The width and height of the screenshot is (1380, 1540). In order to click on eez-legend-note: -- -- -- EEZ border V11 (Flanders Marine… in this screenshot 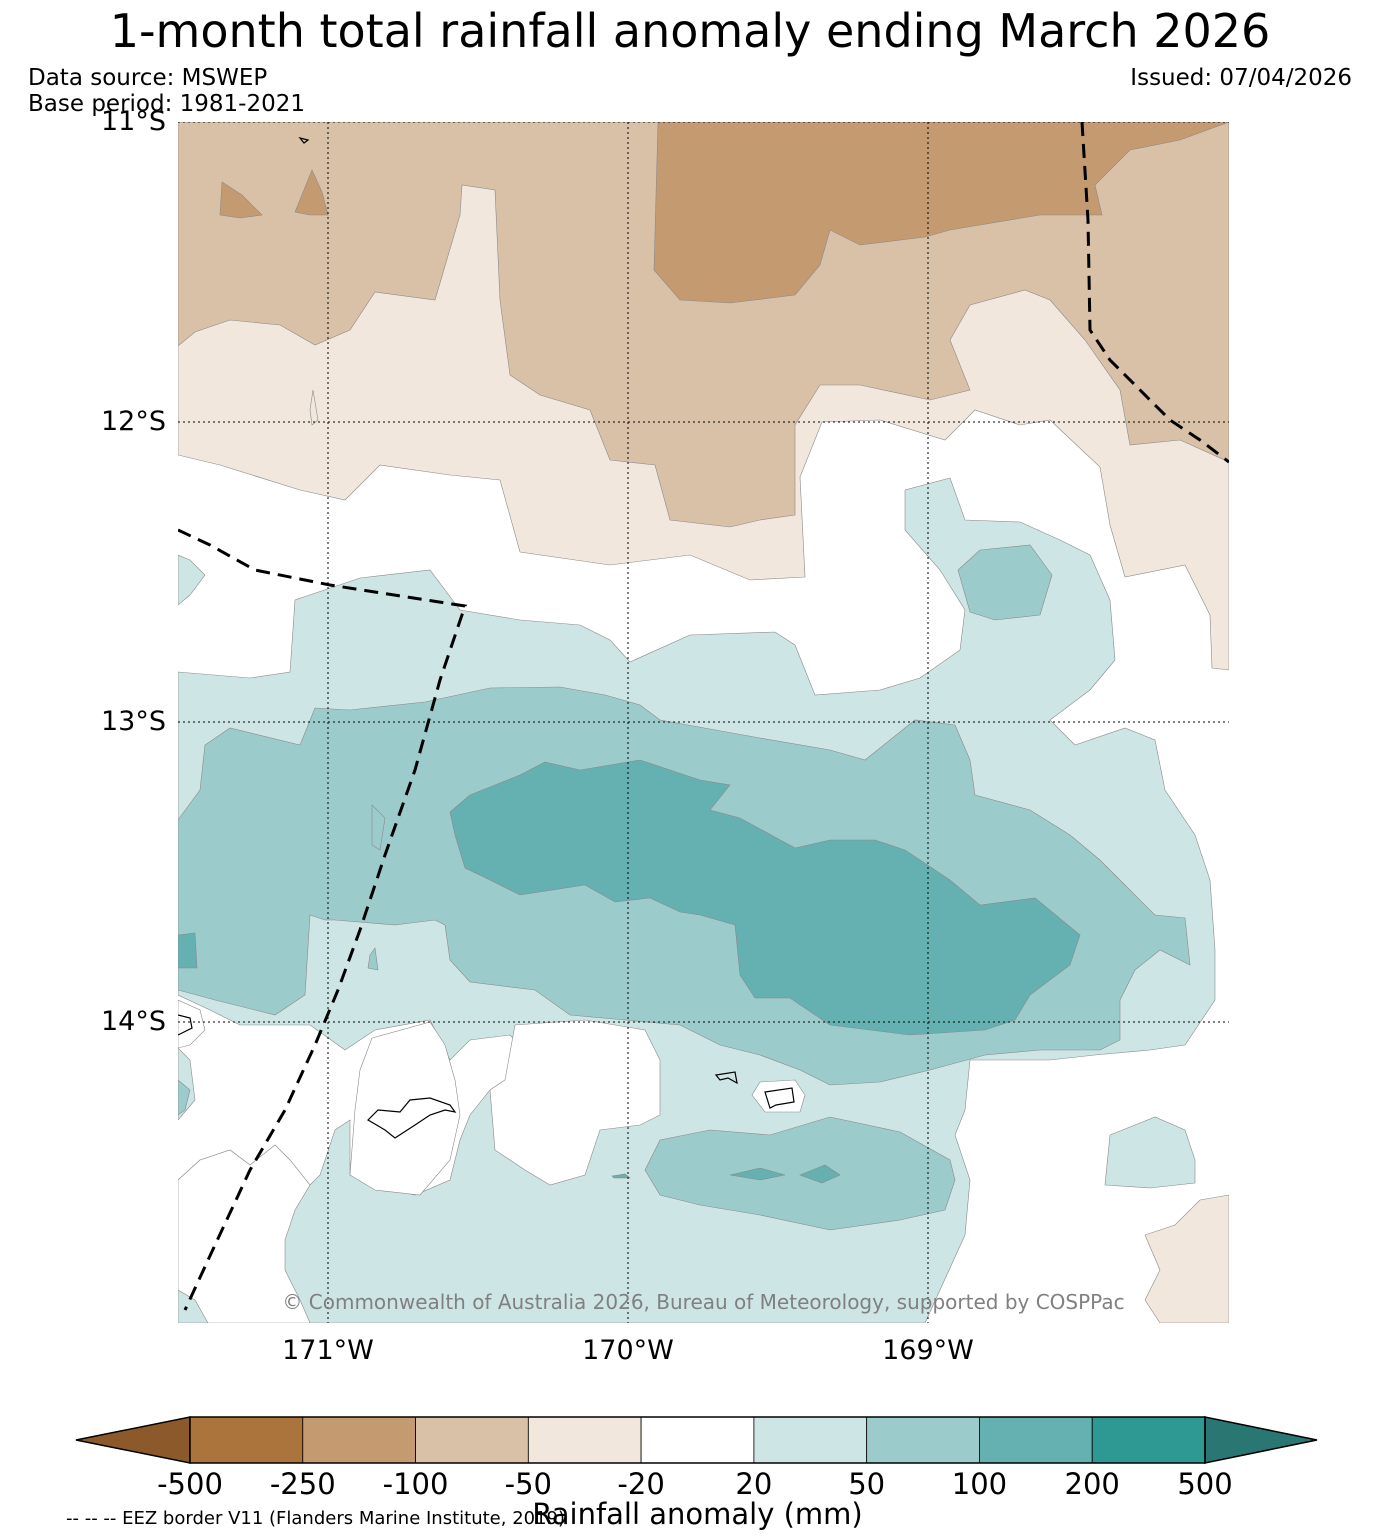, I will do `click(316, 1518)`.